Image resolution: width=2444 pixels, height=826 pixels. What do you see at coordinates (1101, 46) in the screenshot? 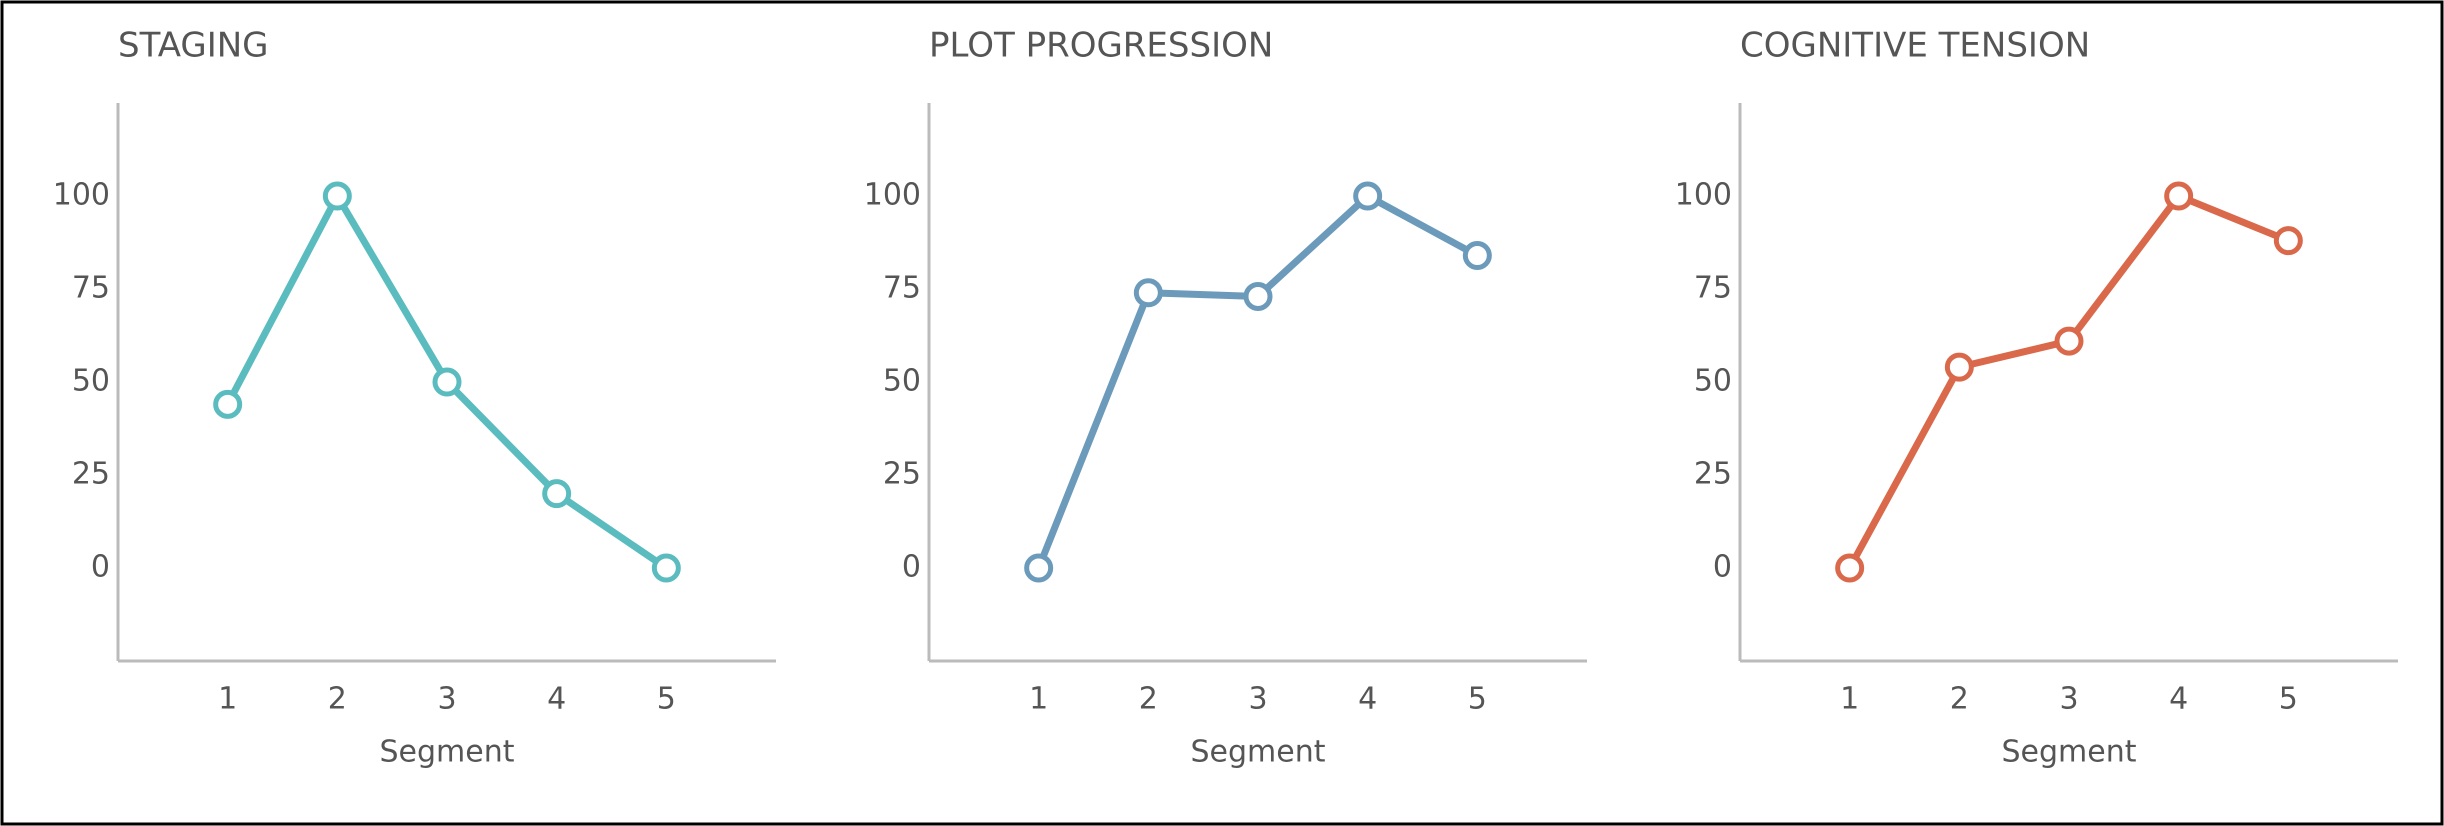
I see `chart-title: PLOT PROGRESSION` at bounding box center [1101, 46].